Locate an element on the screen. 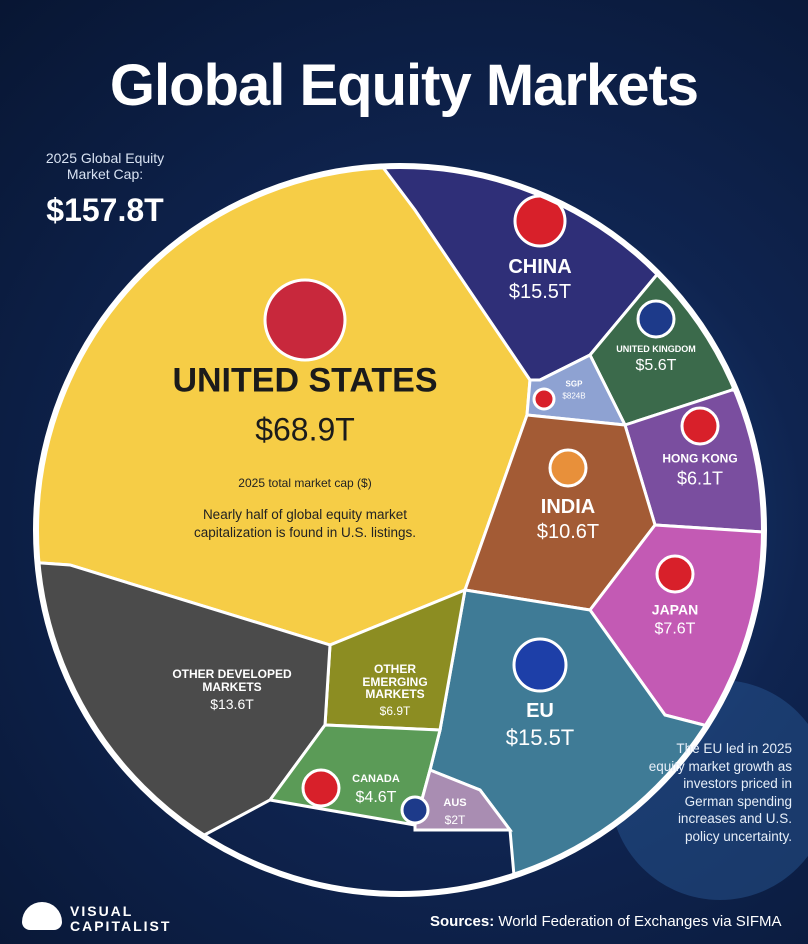  cell-label: UNITED KINGDOM $5.6T is located at coordinates (656, 359).